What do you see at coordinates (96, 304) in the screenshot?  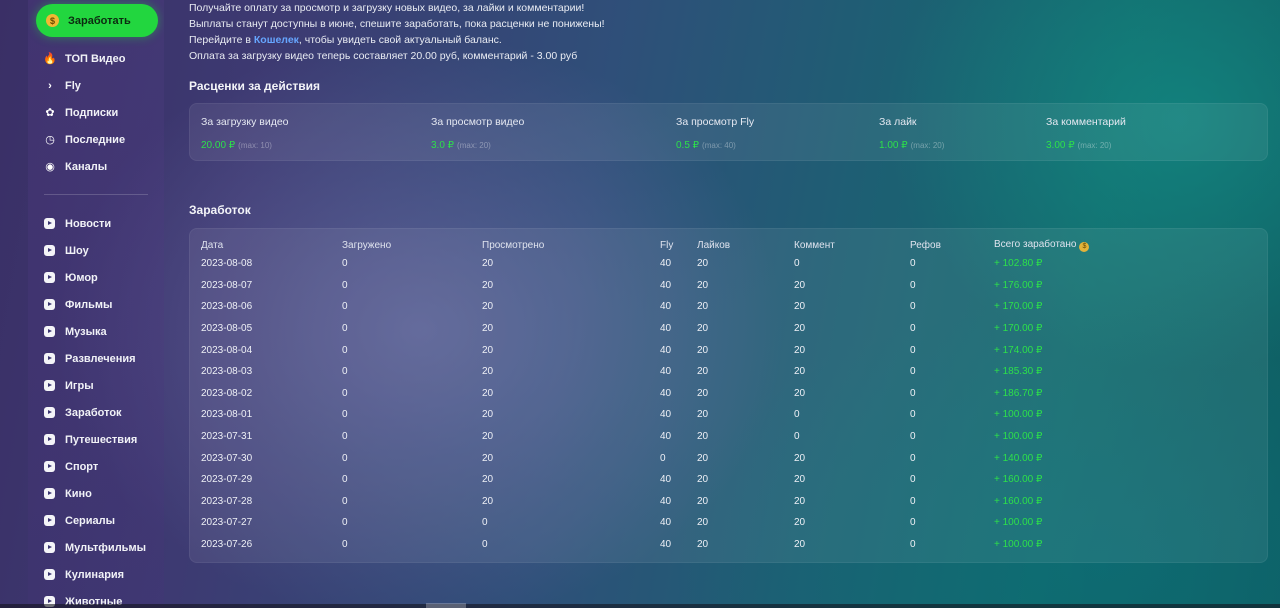 I see `sidebar-category-item: Фильмы` at bounding box center [96, 304].